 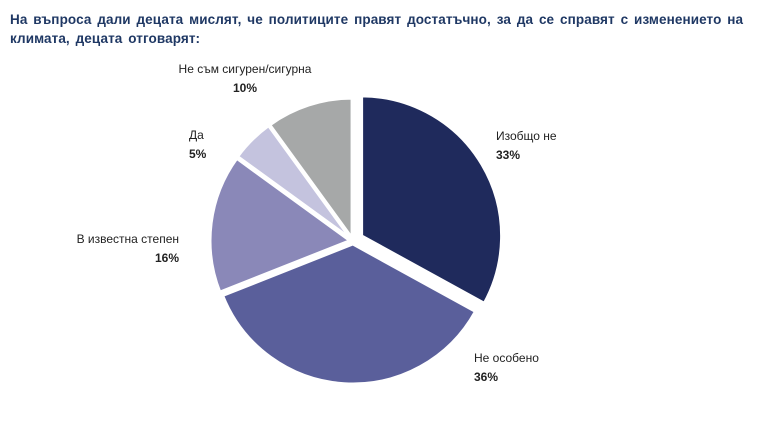 I want to click on slice-name-izobshto-ne: Изобщо не, so click(x=526, y=136).